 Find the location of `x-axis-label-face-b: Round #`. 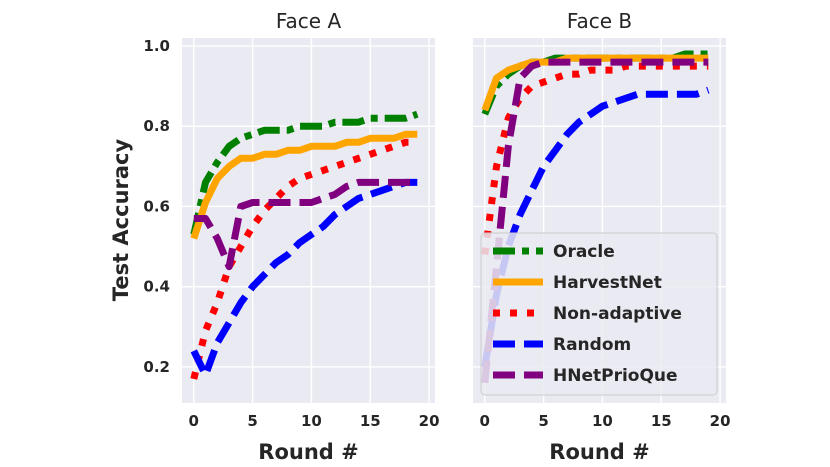

x-axis-label-face-b: Round # is located at coordinates (599, 452).